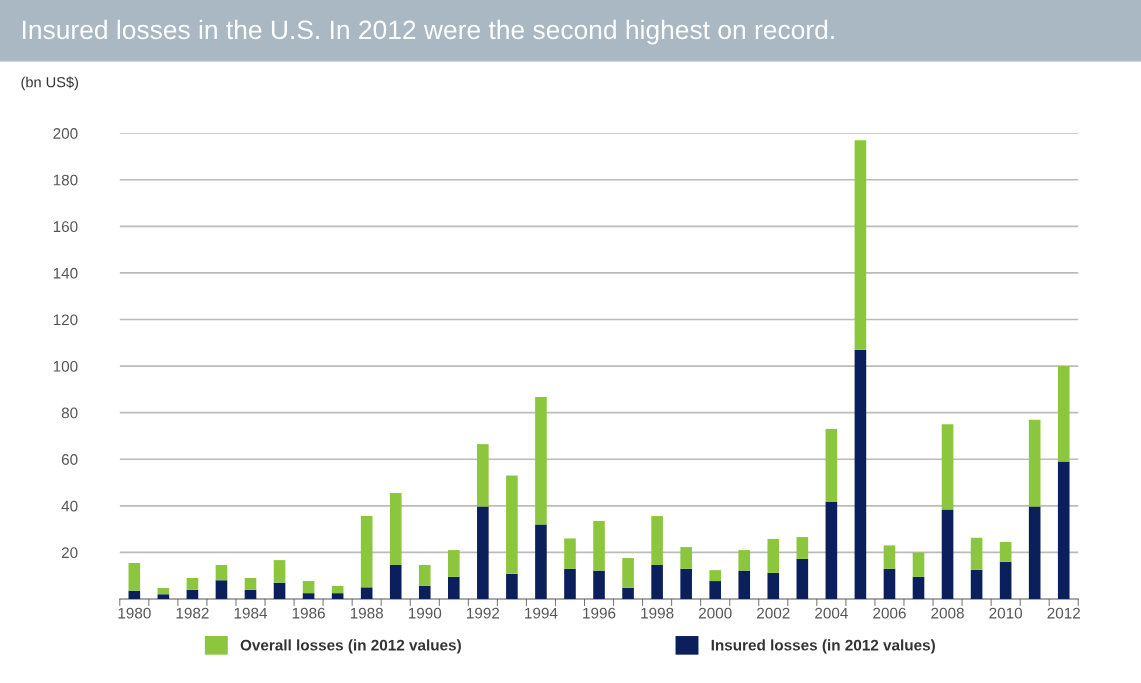  I want to click on x-tick-label: 2010, so click(1006, 613).